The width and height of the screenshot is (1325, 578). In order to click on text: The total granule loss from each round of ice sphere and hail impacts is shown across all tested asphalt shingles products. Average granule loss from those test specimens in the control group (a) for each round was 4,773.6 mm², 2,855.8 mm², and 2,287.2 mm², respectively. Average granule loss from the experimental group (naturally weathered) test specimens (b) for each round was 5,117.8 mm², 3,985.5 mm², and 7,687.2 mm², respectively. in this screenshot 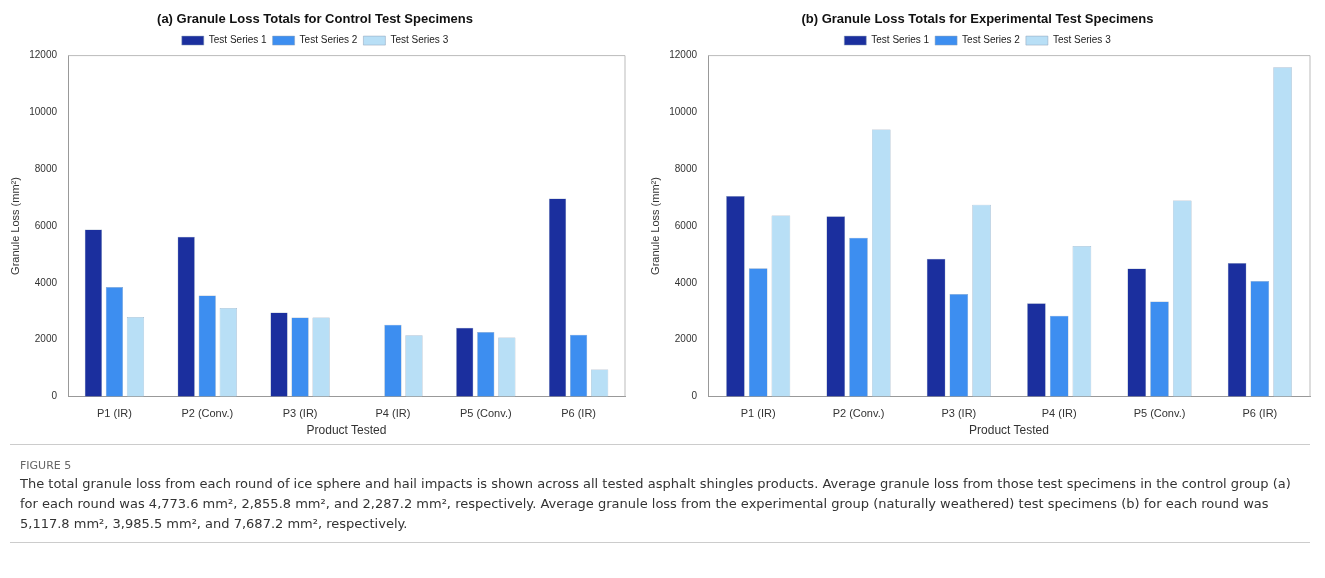, I will do `click(656, 504)`.